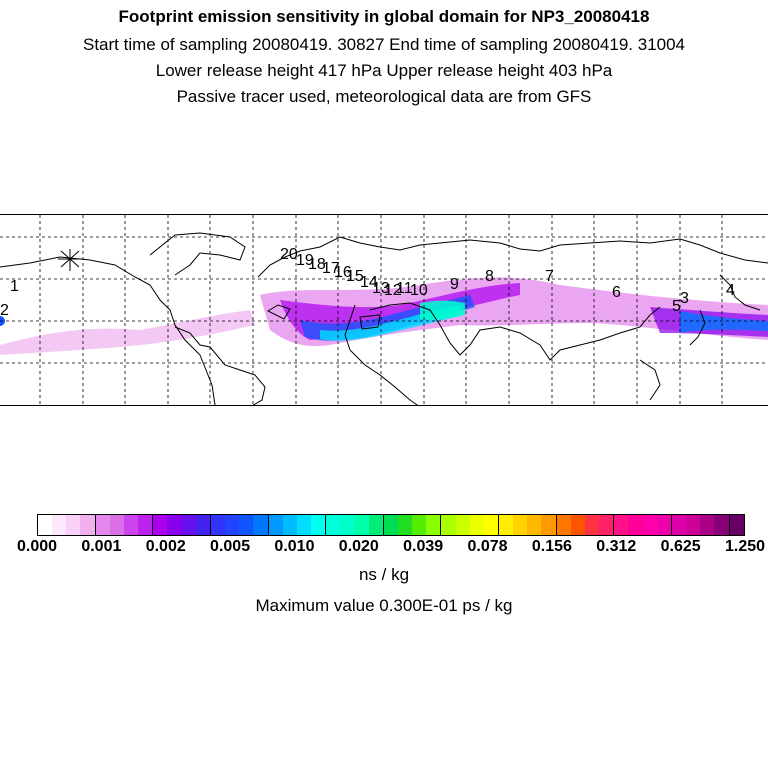 The width and height of the screenshot is (768, 768). I want to click on trajectory-label: 10, so click(419, 290).